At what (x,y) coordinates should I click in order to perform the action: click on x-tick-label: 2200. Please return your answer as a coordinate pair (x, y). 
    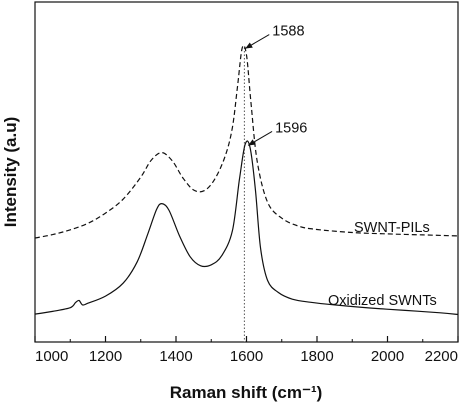
    Looking at the image, I should click on (441, 356).